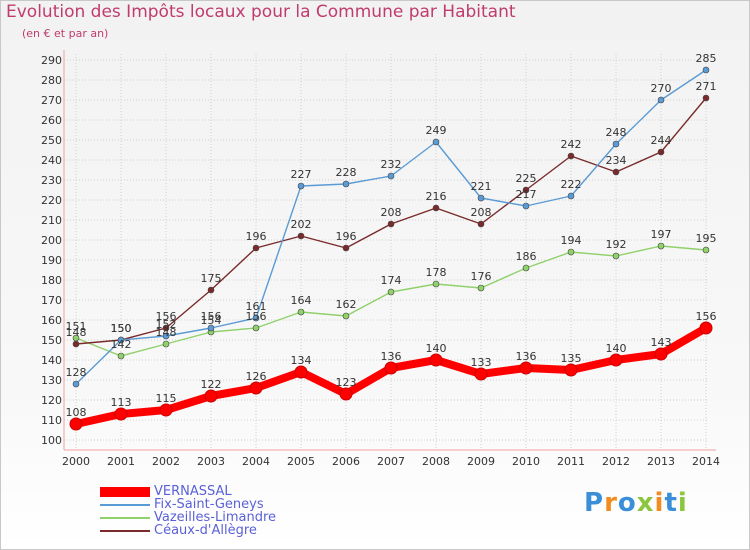 This screenshot has height=550, width=750. What do you see at coordinates (706, 461) in the screenshot?
I see `x-tick-label: 2014` at bounding box center [706, 461].